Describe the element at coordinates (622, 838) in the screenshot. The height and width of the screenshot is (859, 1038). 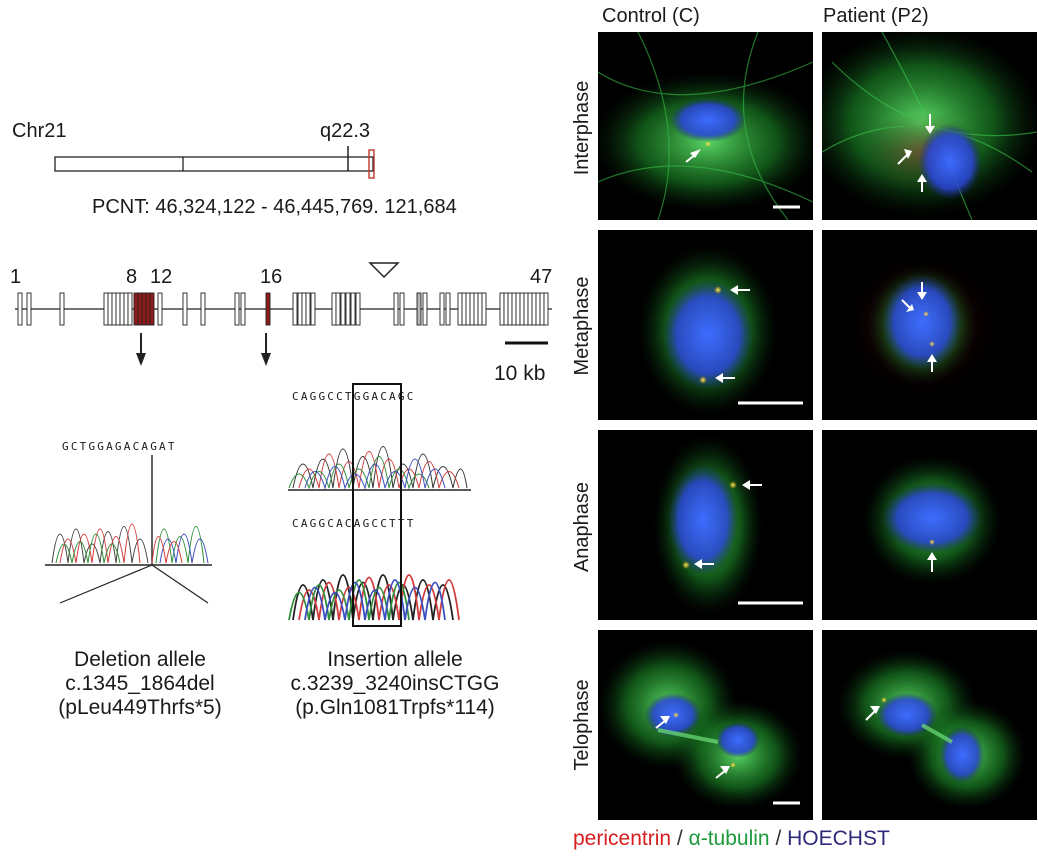
I see `legend-pericentrin: pericentrin` at that location.